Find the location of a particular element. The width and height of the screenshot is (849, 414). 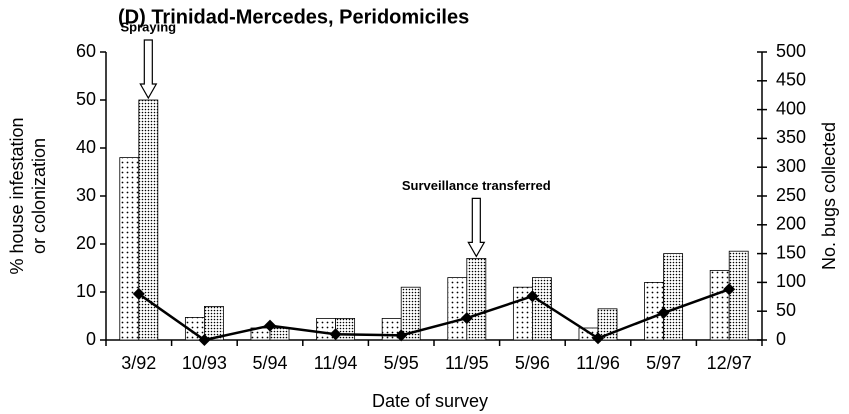

y-tick-label: 10 is located at coordinates (86, 291).